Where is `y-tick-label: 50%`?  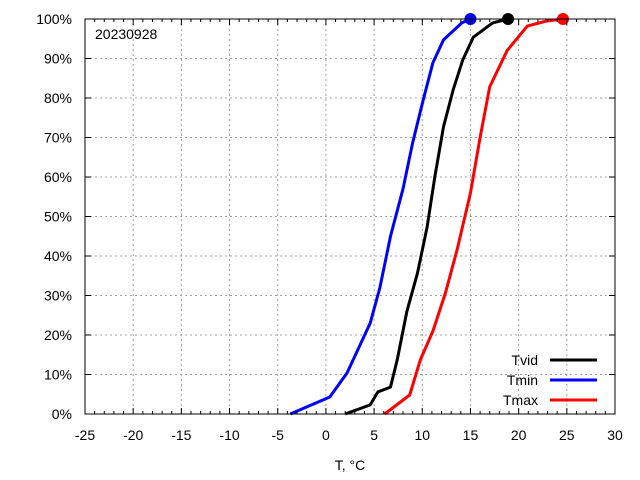
y-tick-label: 50% is located at coordinates (58, 217).